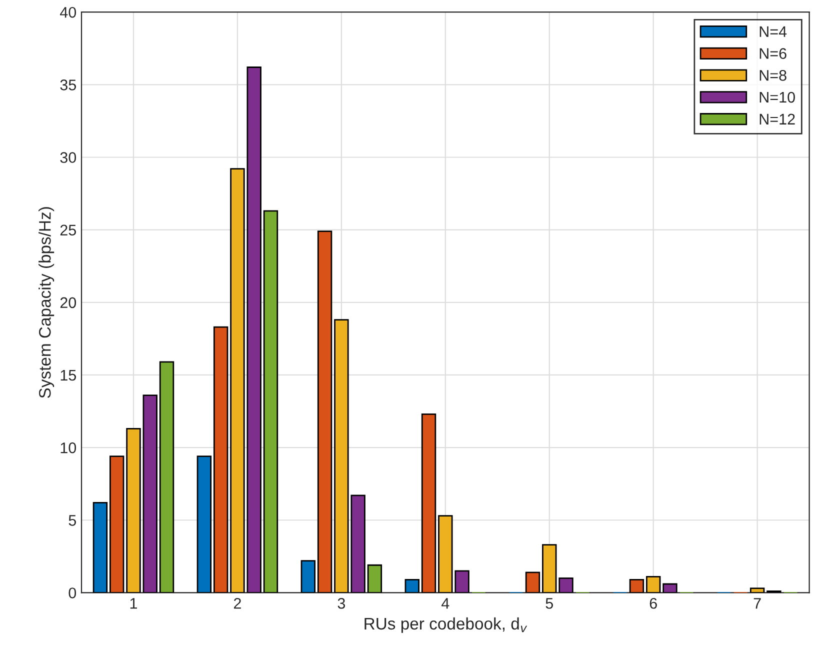 This screenshot has width=815, height=672. I want to click on y-tick-label: 0, so click(72, 593).